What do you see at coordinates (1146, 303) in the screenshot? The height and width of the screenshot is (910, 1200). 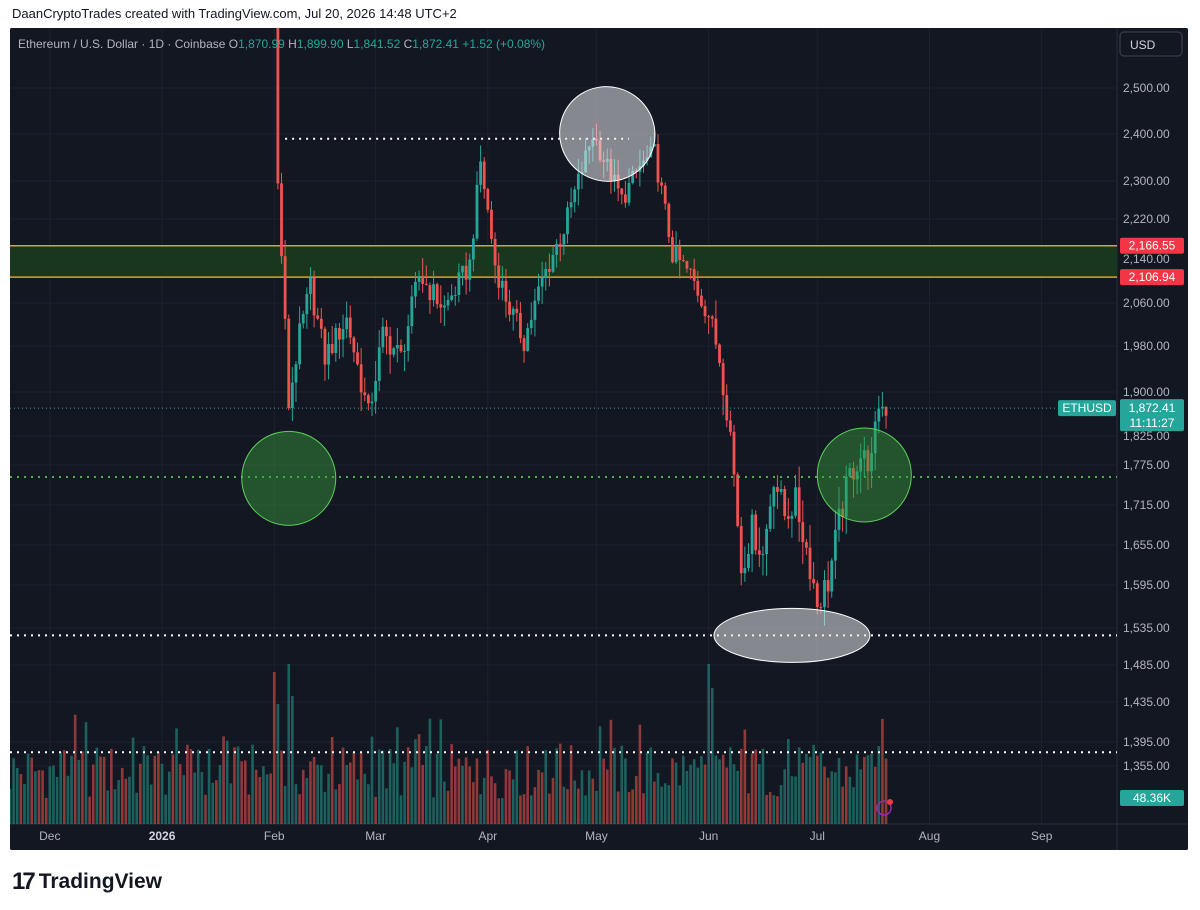 I see `y-tick-label: 2,060.00` at bounding box center [1146, 303].